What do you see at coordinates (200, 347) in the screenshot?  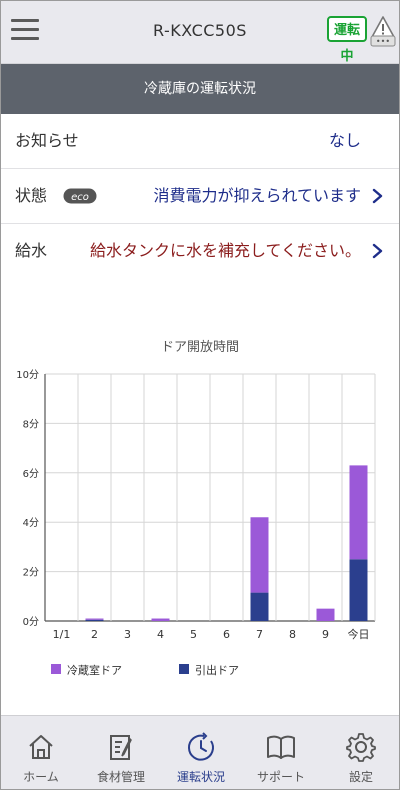 I see `chart-title: ドア開放時間` at bounding box center [200, 347].